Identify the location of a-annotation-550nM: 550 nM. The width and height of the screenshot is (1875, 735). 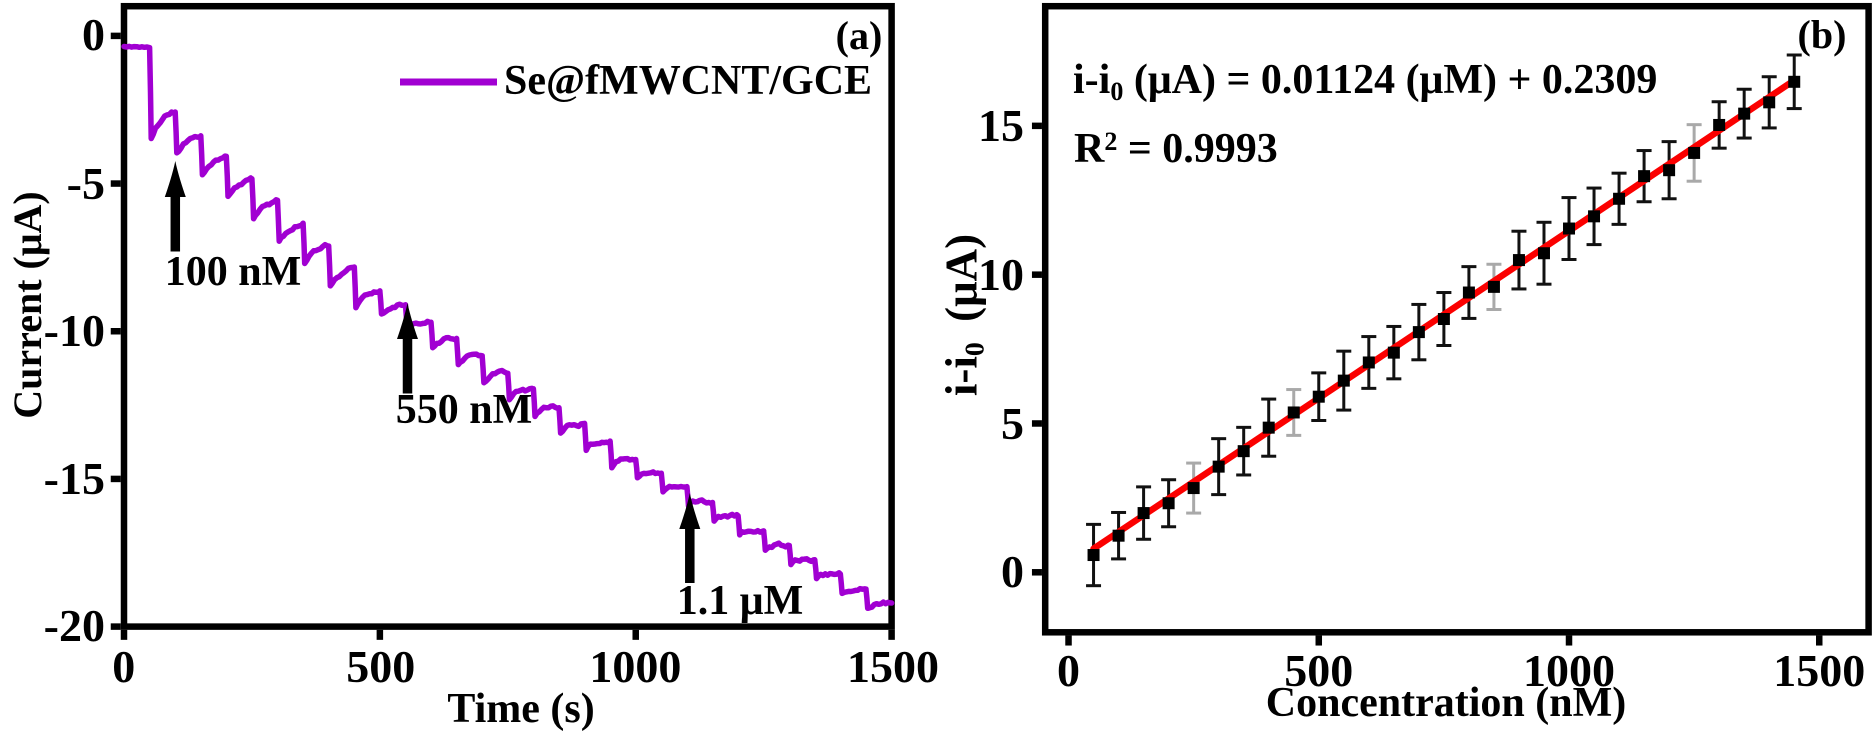
(464, 410).